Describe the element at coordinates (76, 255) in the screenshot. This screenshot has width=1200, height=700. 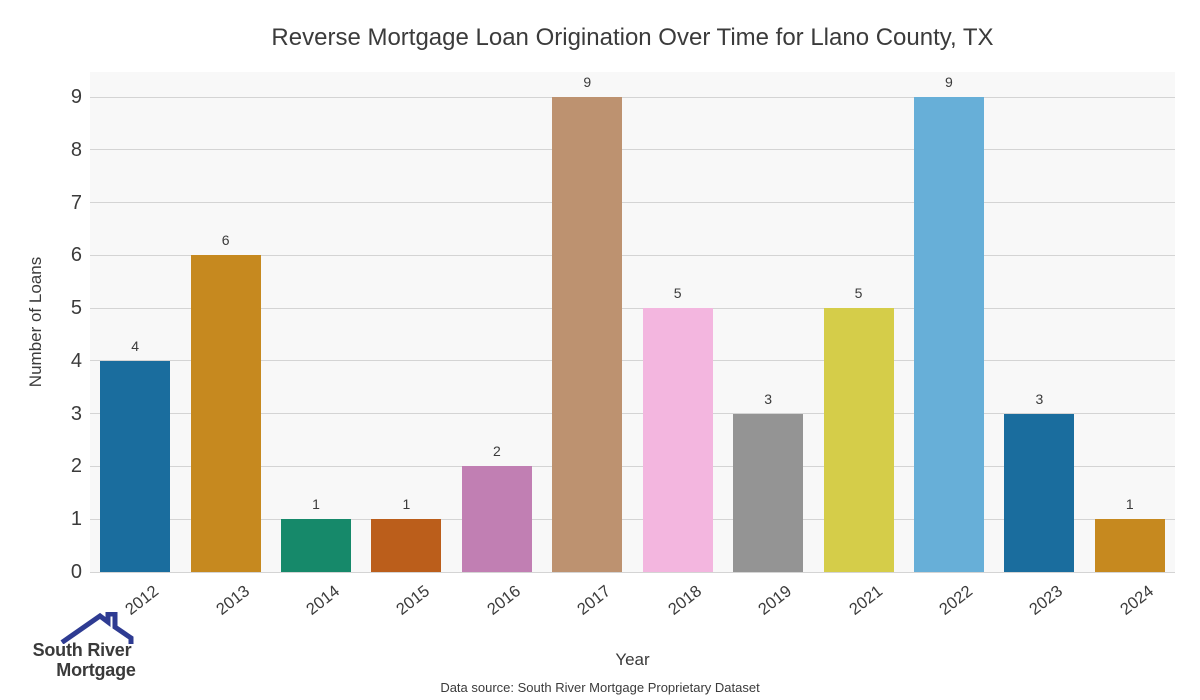
I see `y-tick-label: 6` at that location.